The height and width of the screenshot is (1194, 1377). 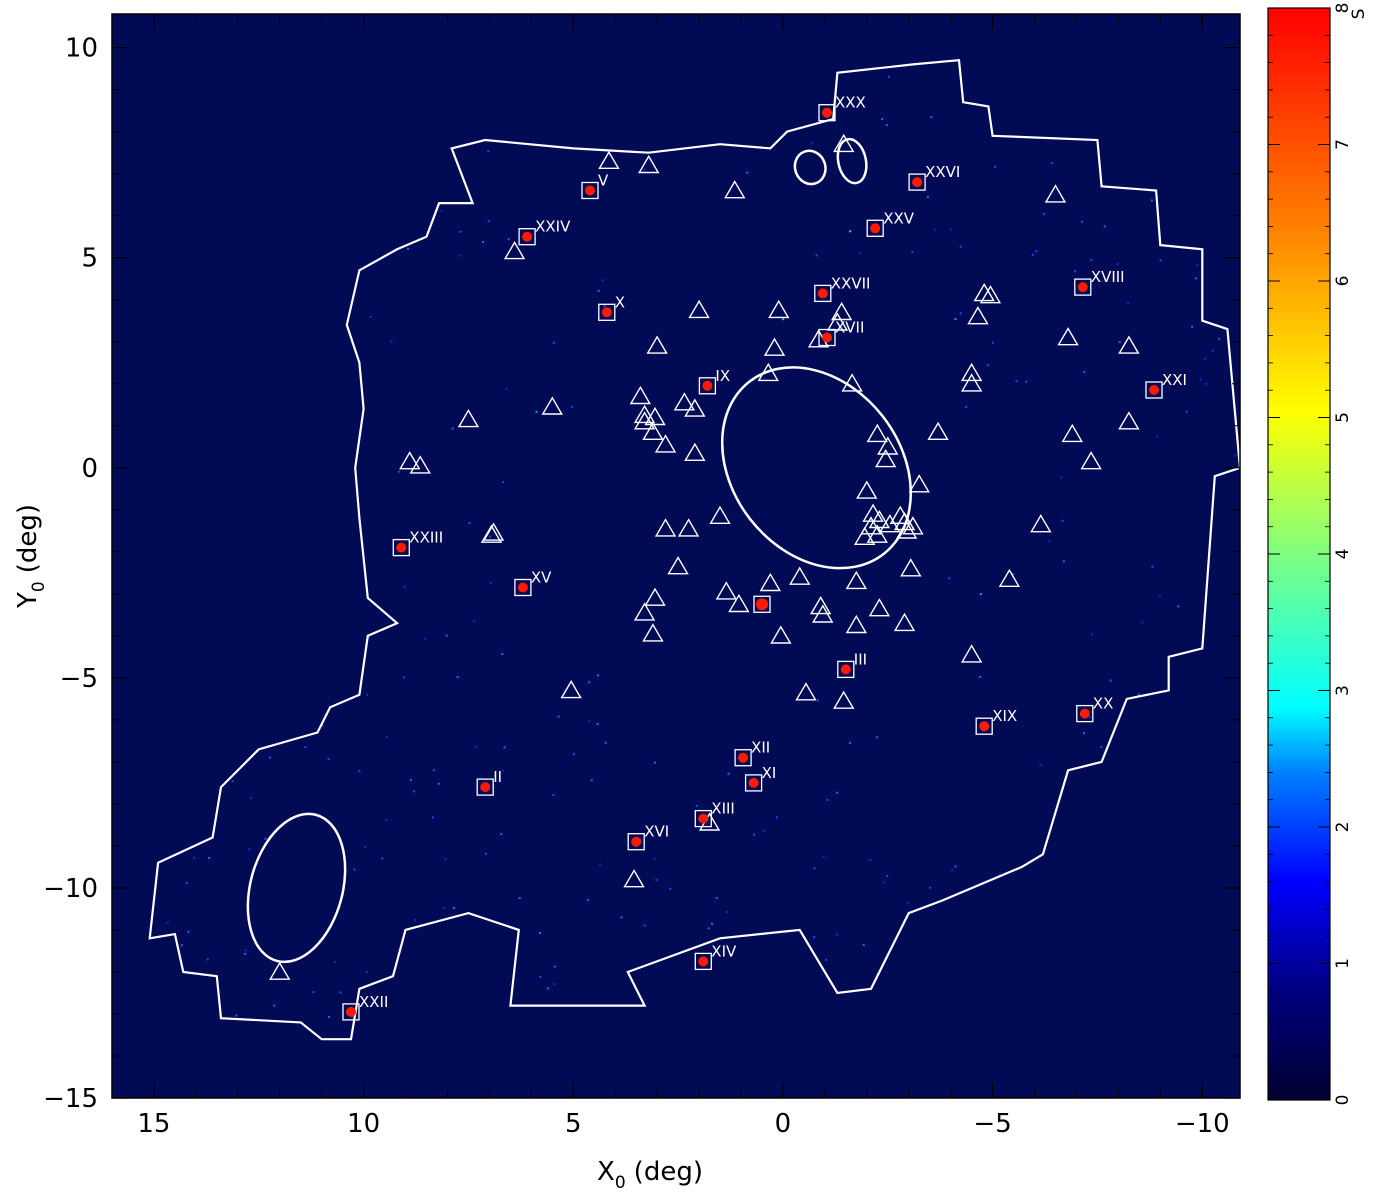 I want to click on dwarf-marker: XX, so click(x=1094, y=709).